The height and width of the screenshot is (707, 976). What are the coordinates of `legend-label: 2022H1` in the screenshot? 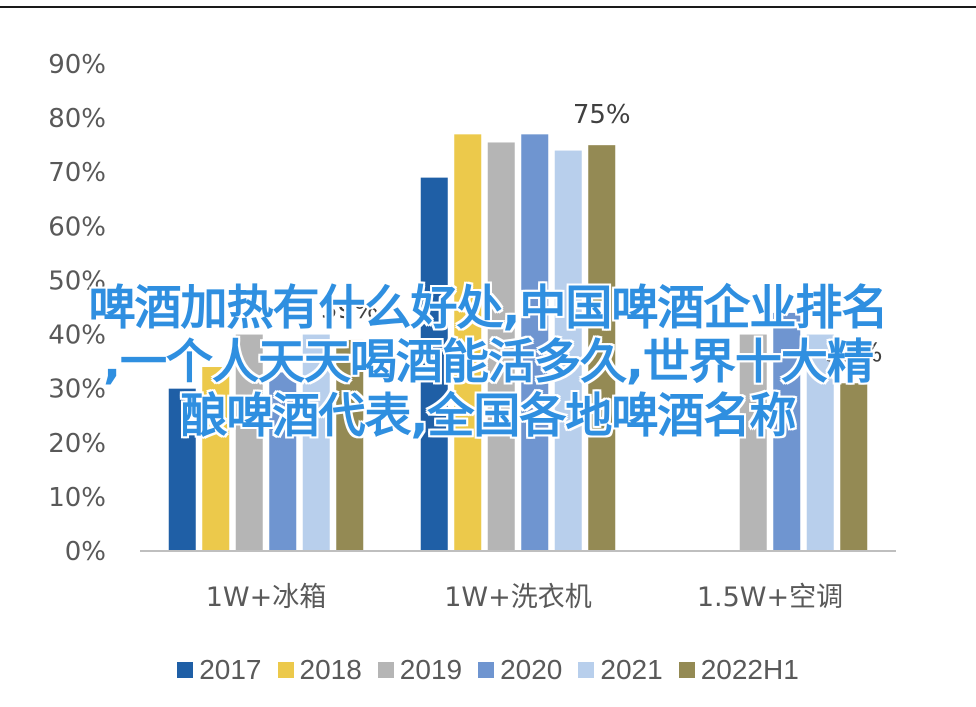 It's located at (749, 669).